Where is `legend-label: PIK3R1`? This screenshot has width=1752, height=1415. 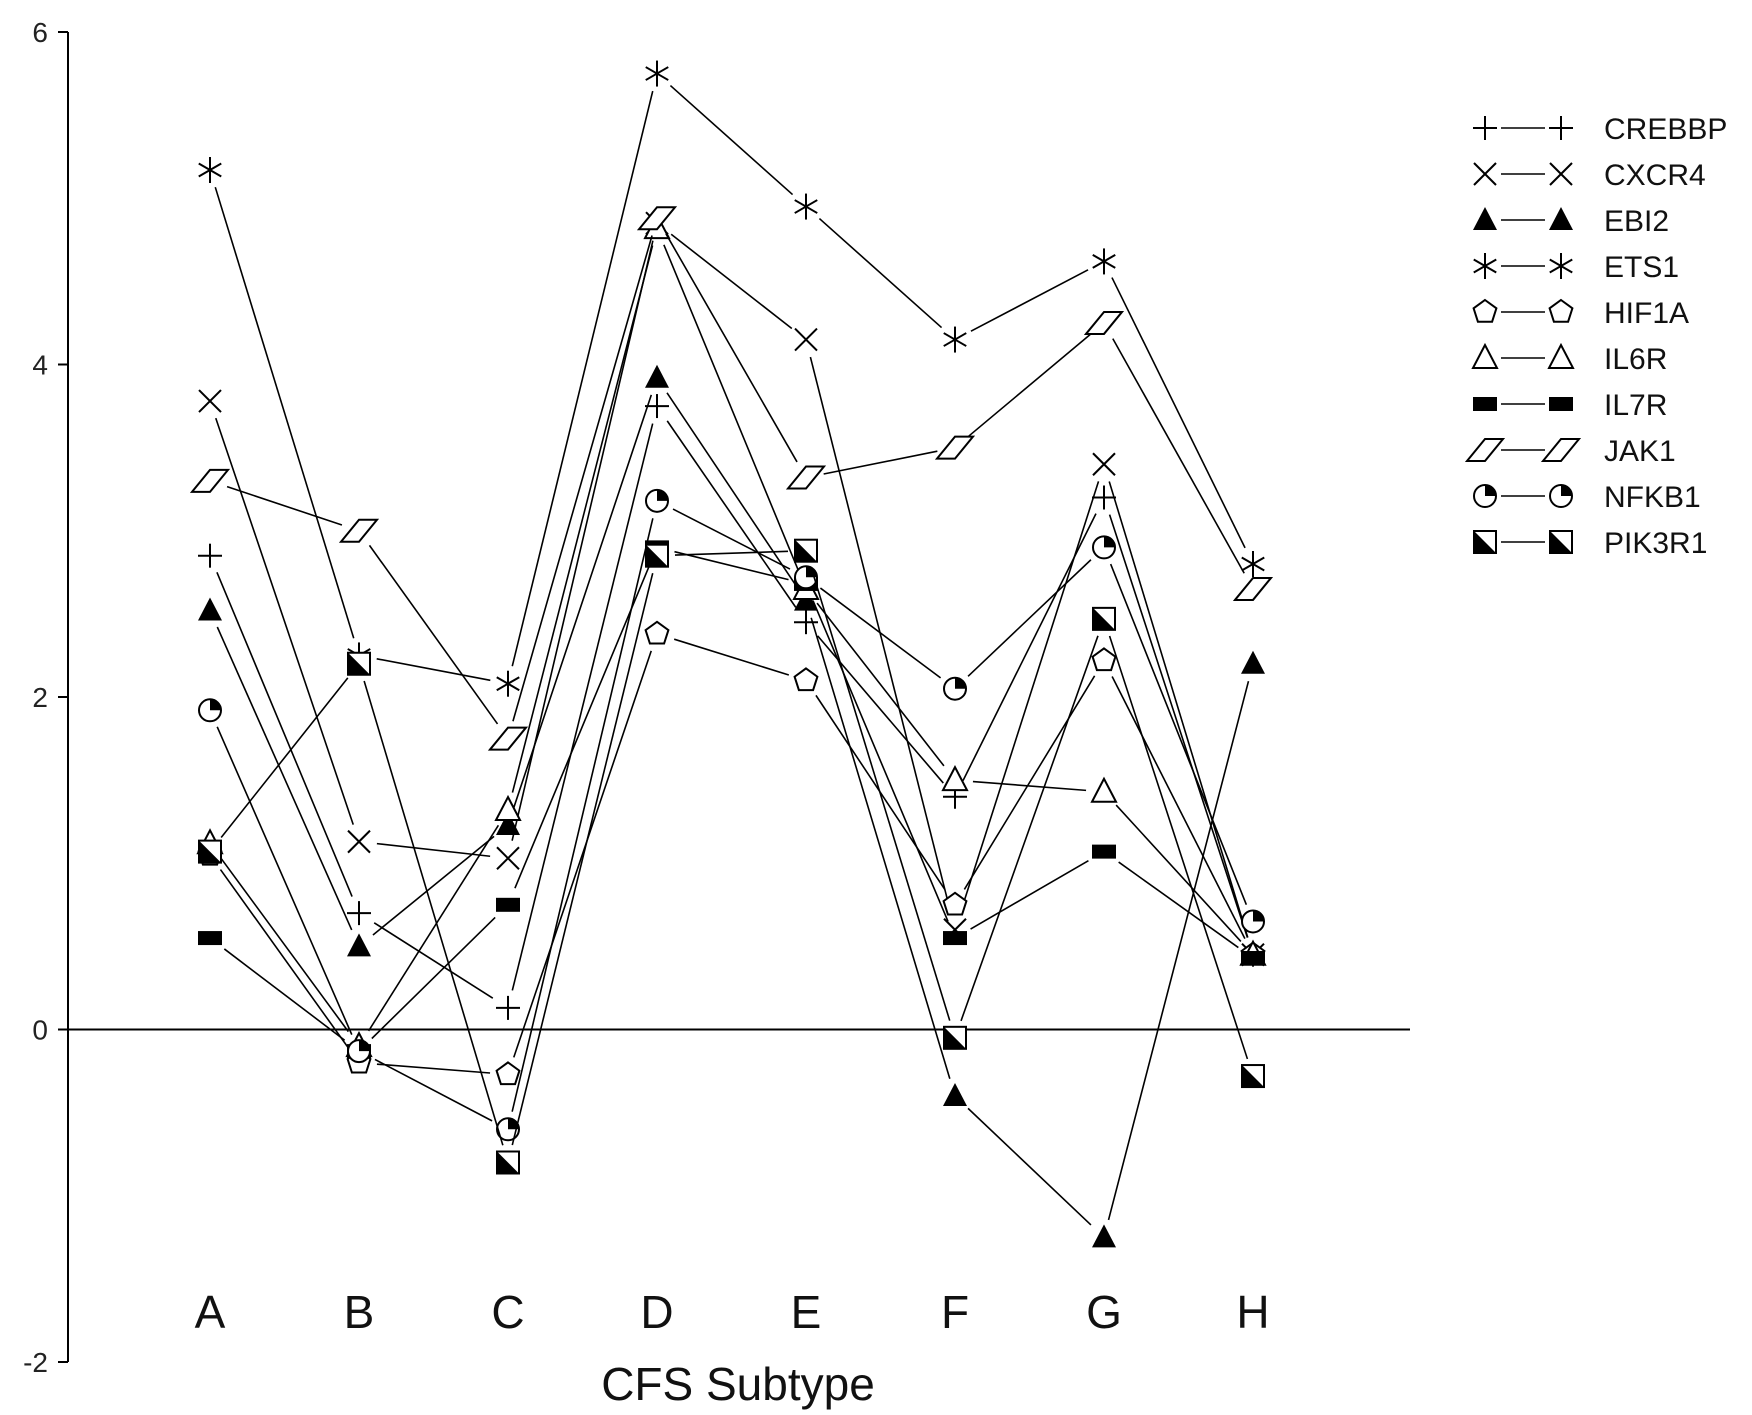 legend-label: PIK3R1 is located at coordinates (1655, 543).